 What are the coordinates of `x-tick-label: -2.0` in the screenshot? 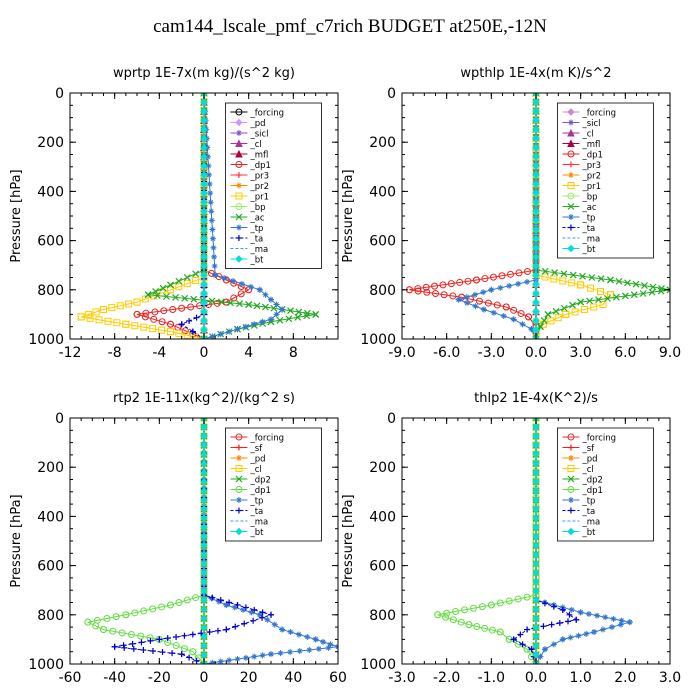 It's located at (446, 678).